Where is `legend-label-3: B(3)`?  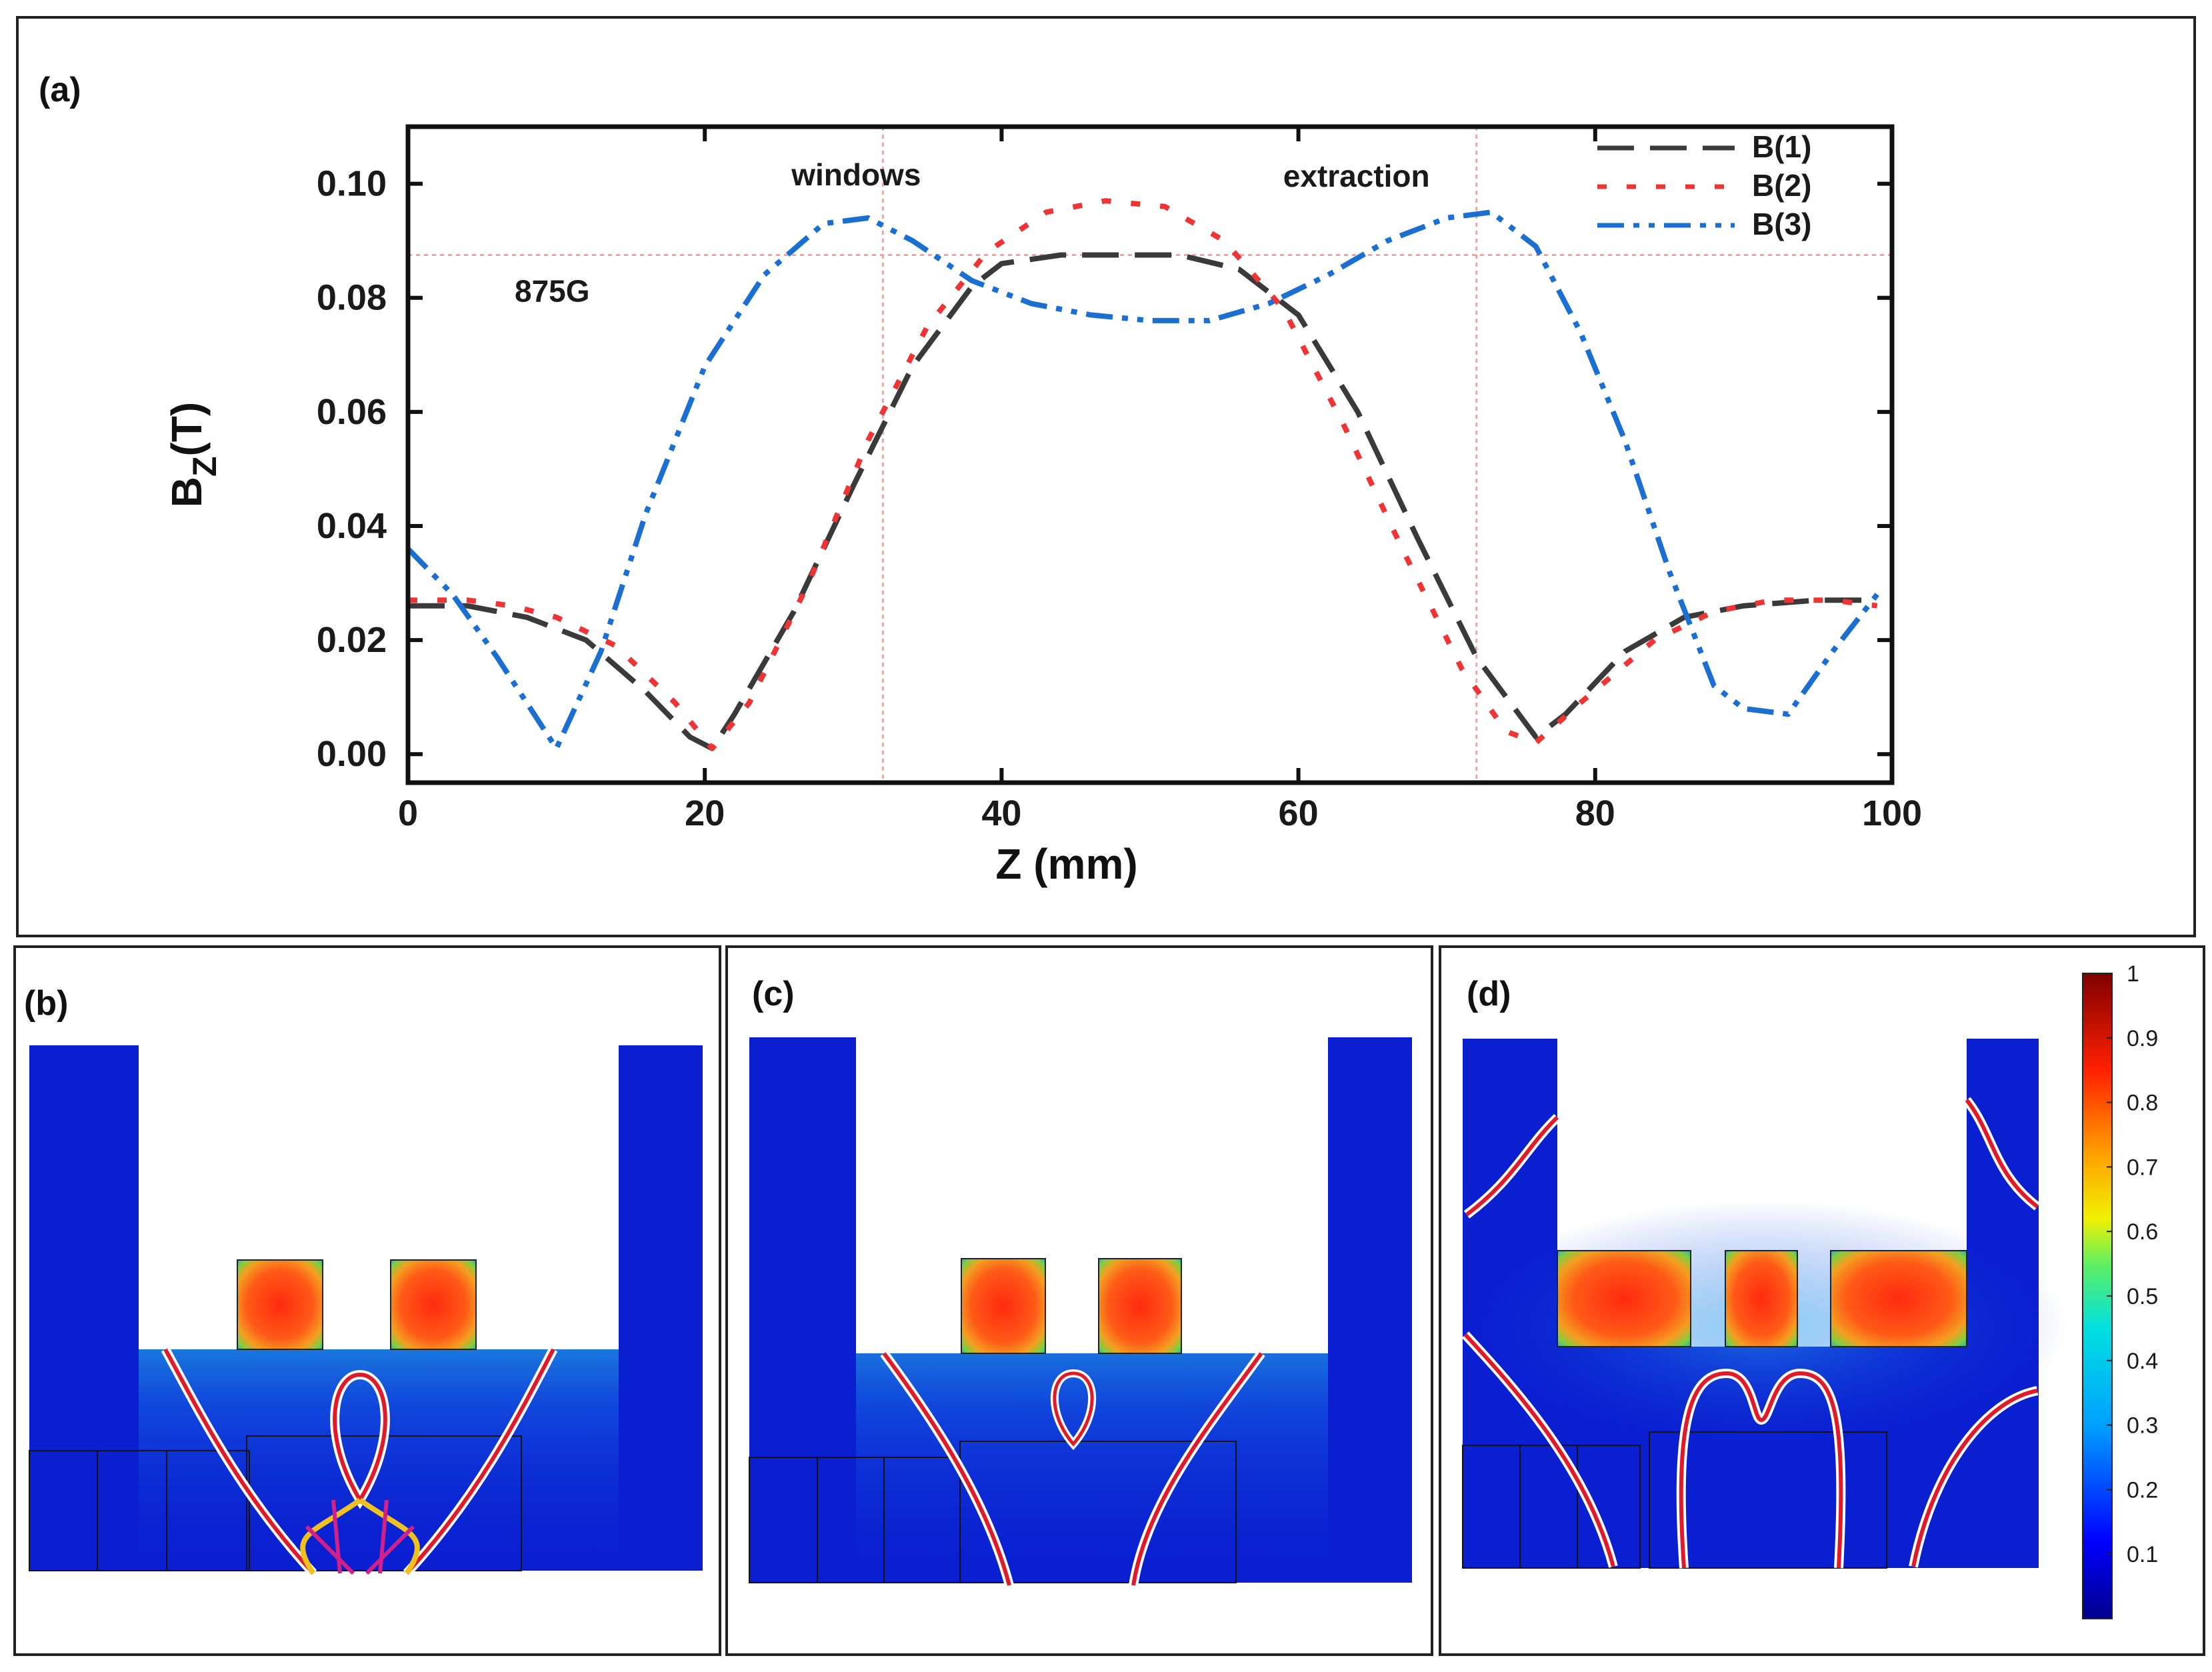 legend-label-3: B(3) is located at coordinates (1781, 224).